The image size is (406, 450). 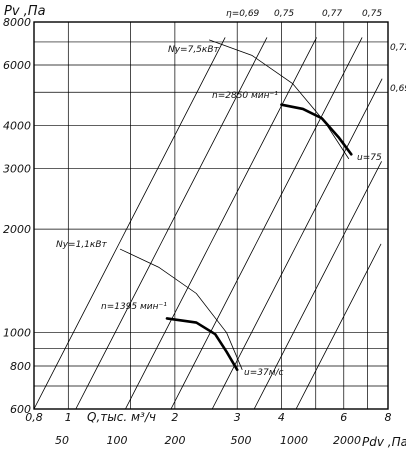 I want to click on eff-label-4: 0,75, so click(x=372, y=14).